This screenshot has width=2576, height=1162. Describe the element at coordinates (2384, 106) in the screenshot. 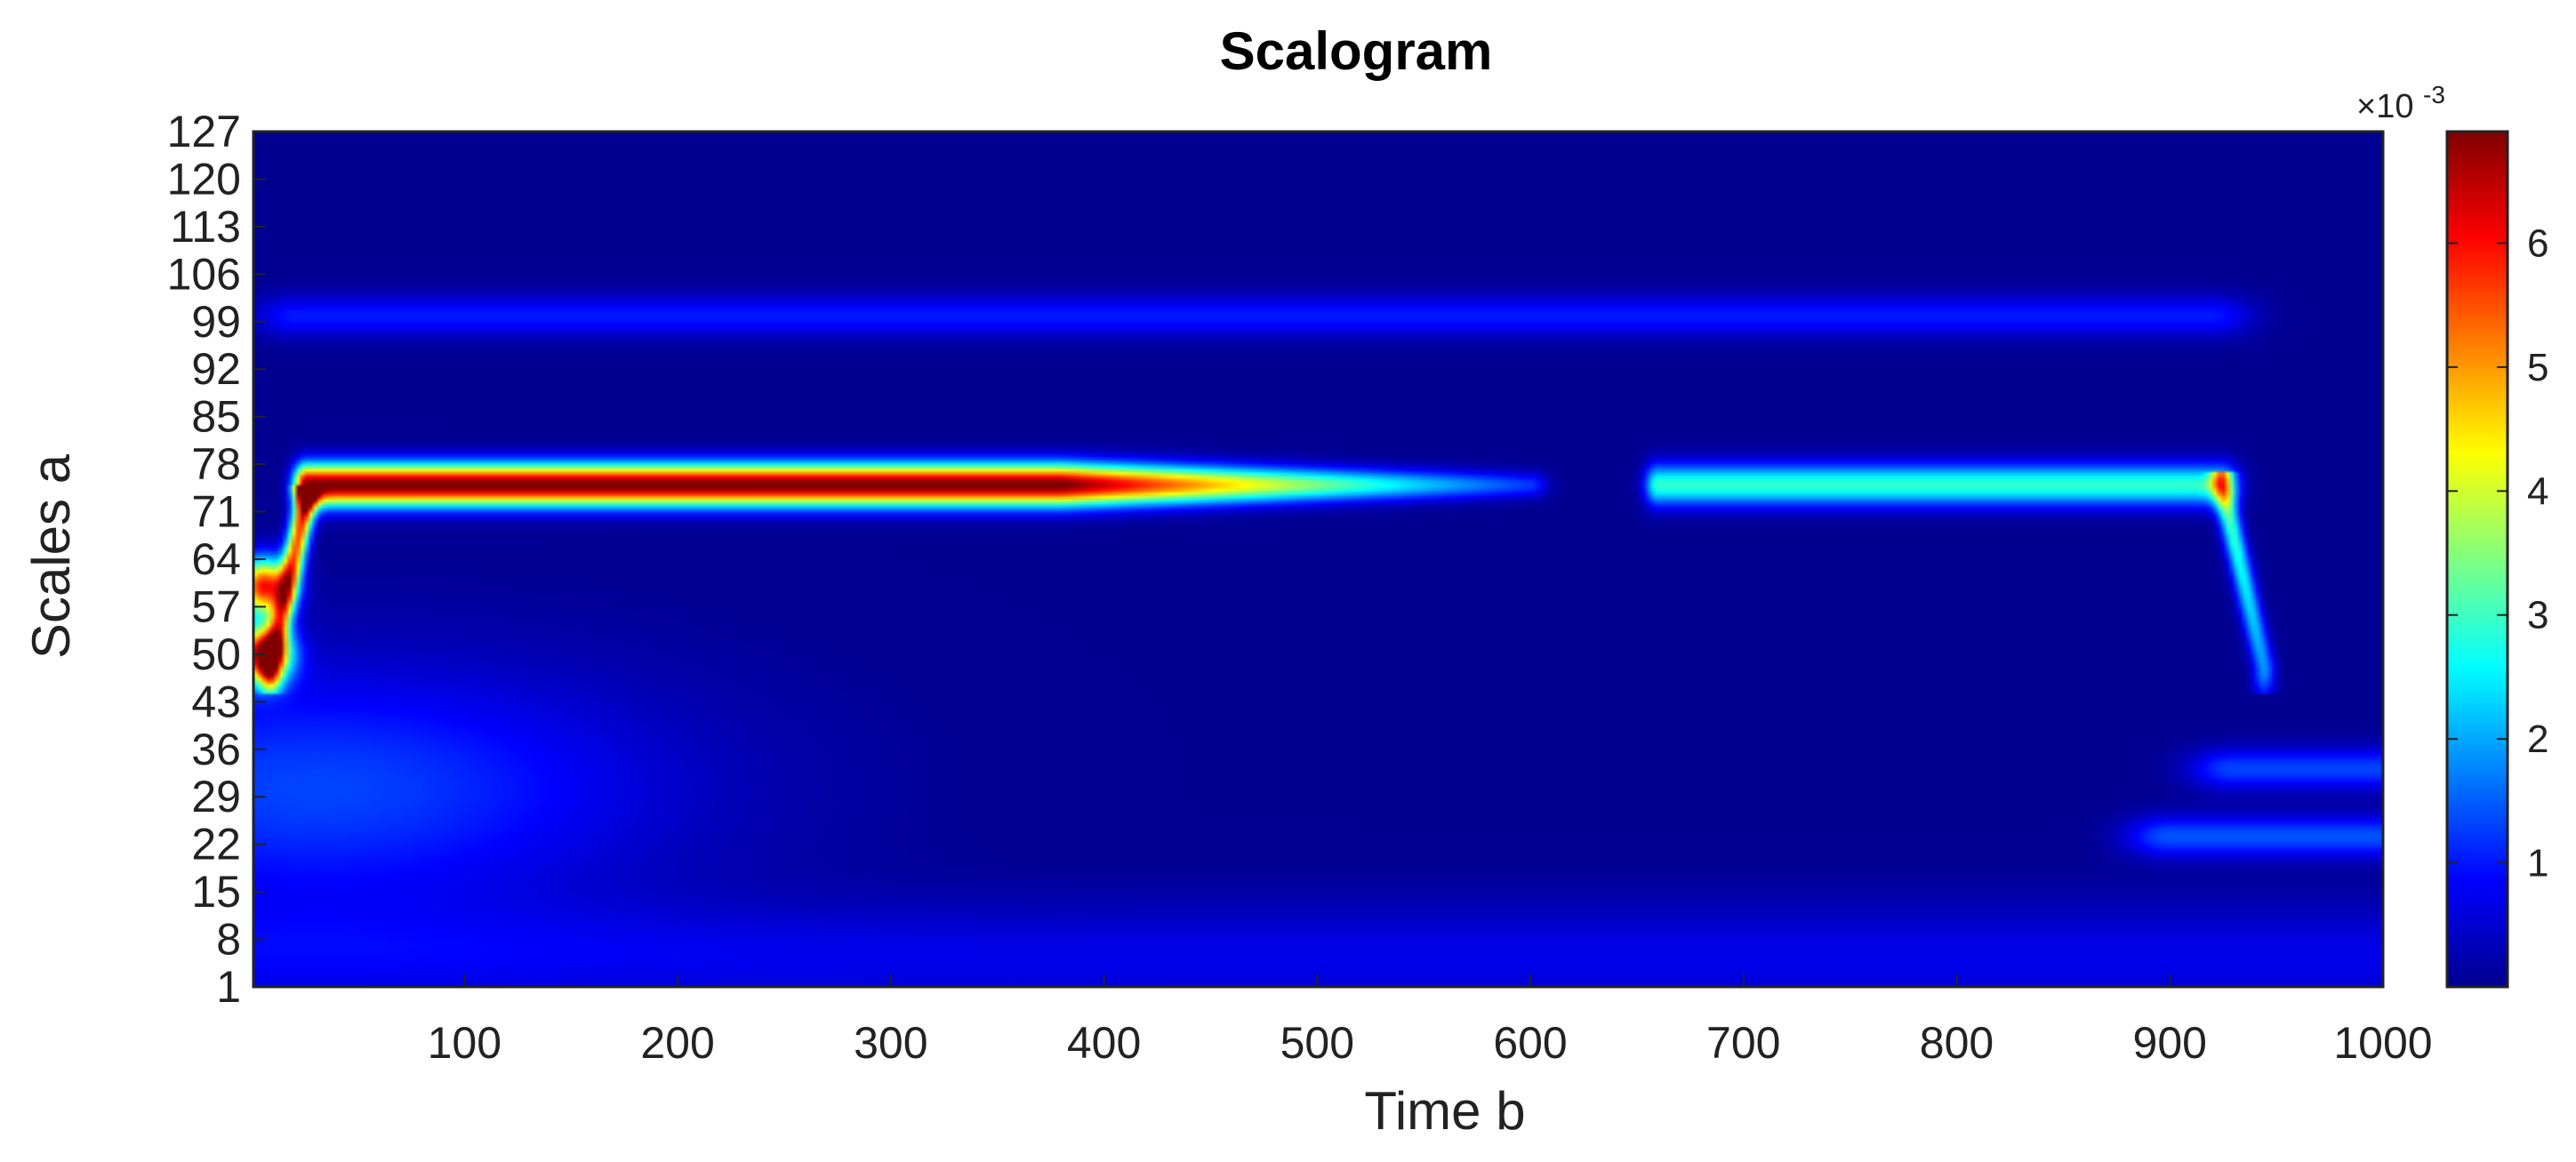

I see `colorbar-exponent-base: ×10` at that location.